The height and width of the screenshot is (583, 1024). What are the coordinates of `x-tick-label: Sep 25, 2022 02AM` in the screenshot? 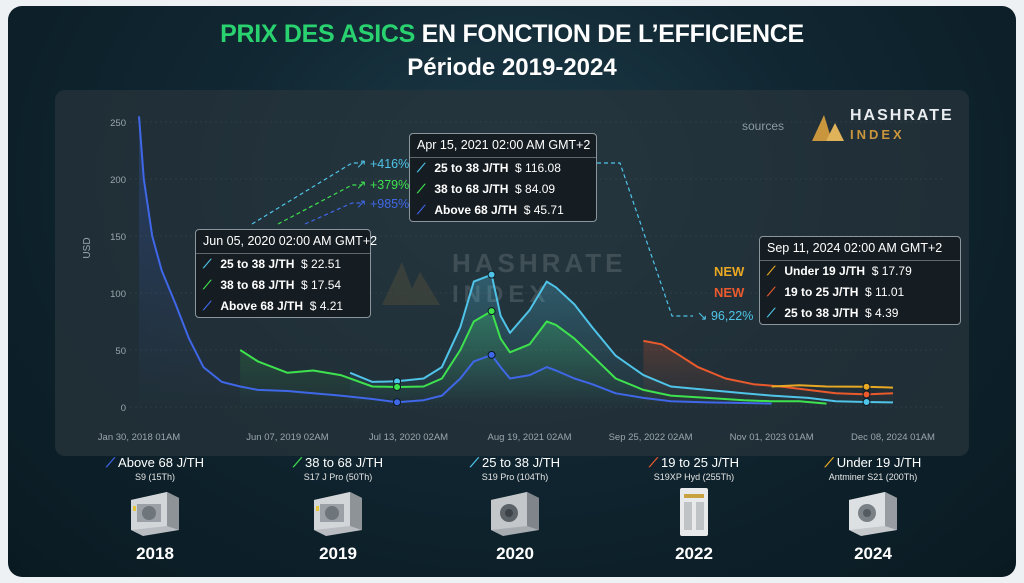 It's located at (651, 437).